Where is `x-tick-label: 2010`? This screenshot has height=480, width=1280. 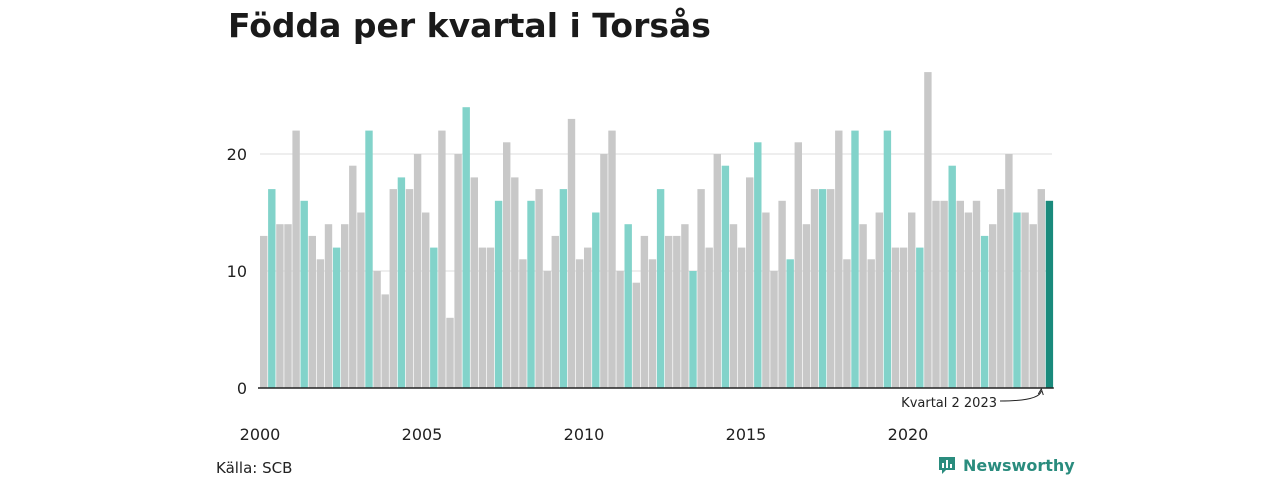
x-tick-label: 2010 is located at coordinates (584, 434).